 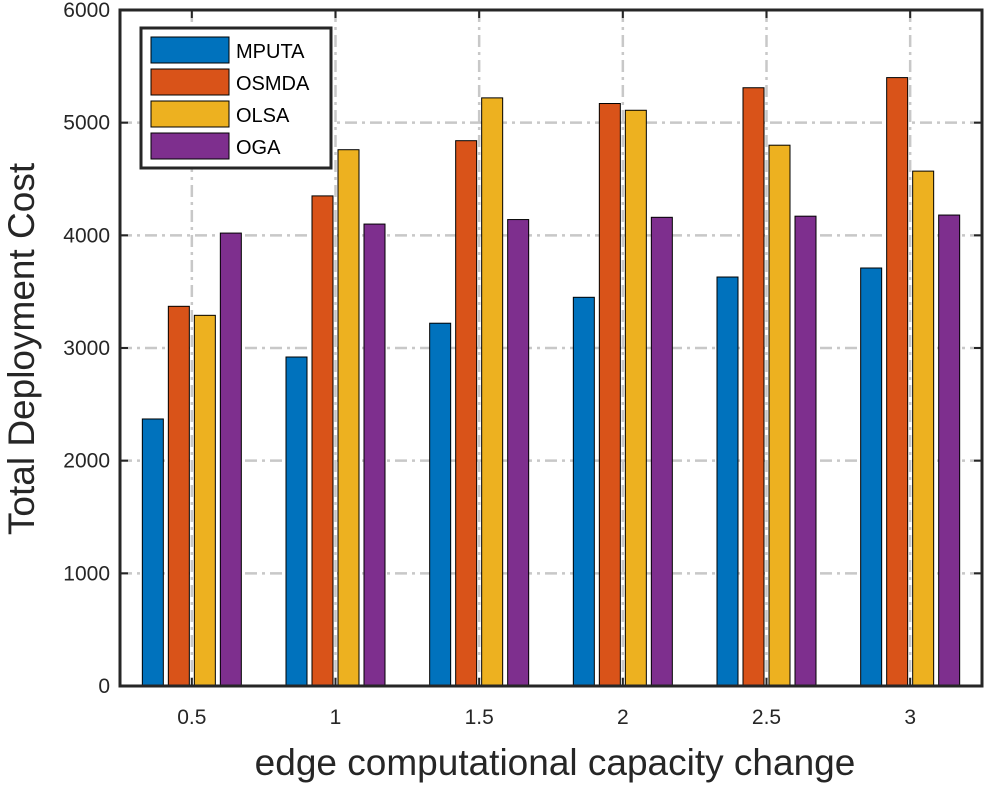 What do you see at coordinates (190, 50) in the screenshot?
I see `legend-swatch-mputa` at bounding box center [190, 50].